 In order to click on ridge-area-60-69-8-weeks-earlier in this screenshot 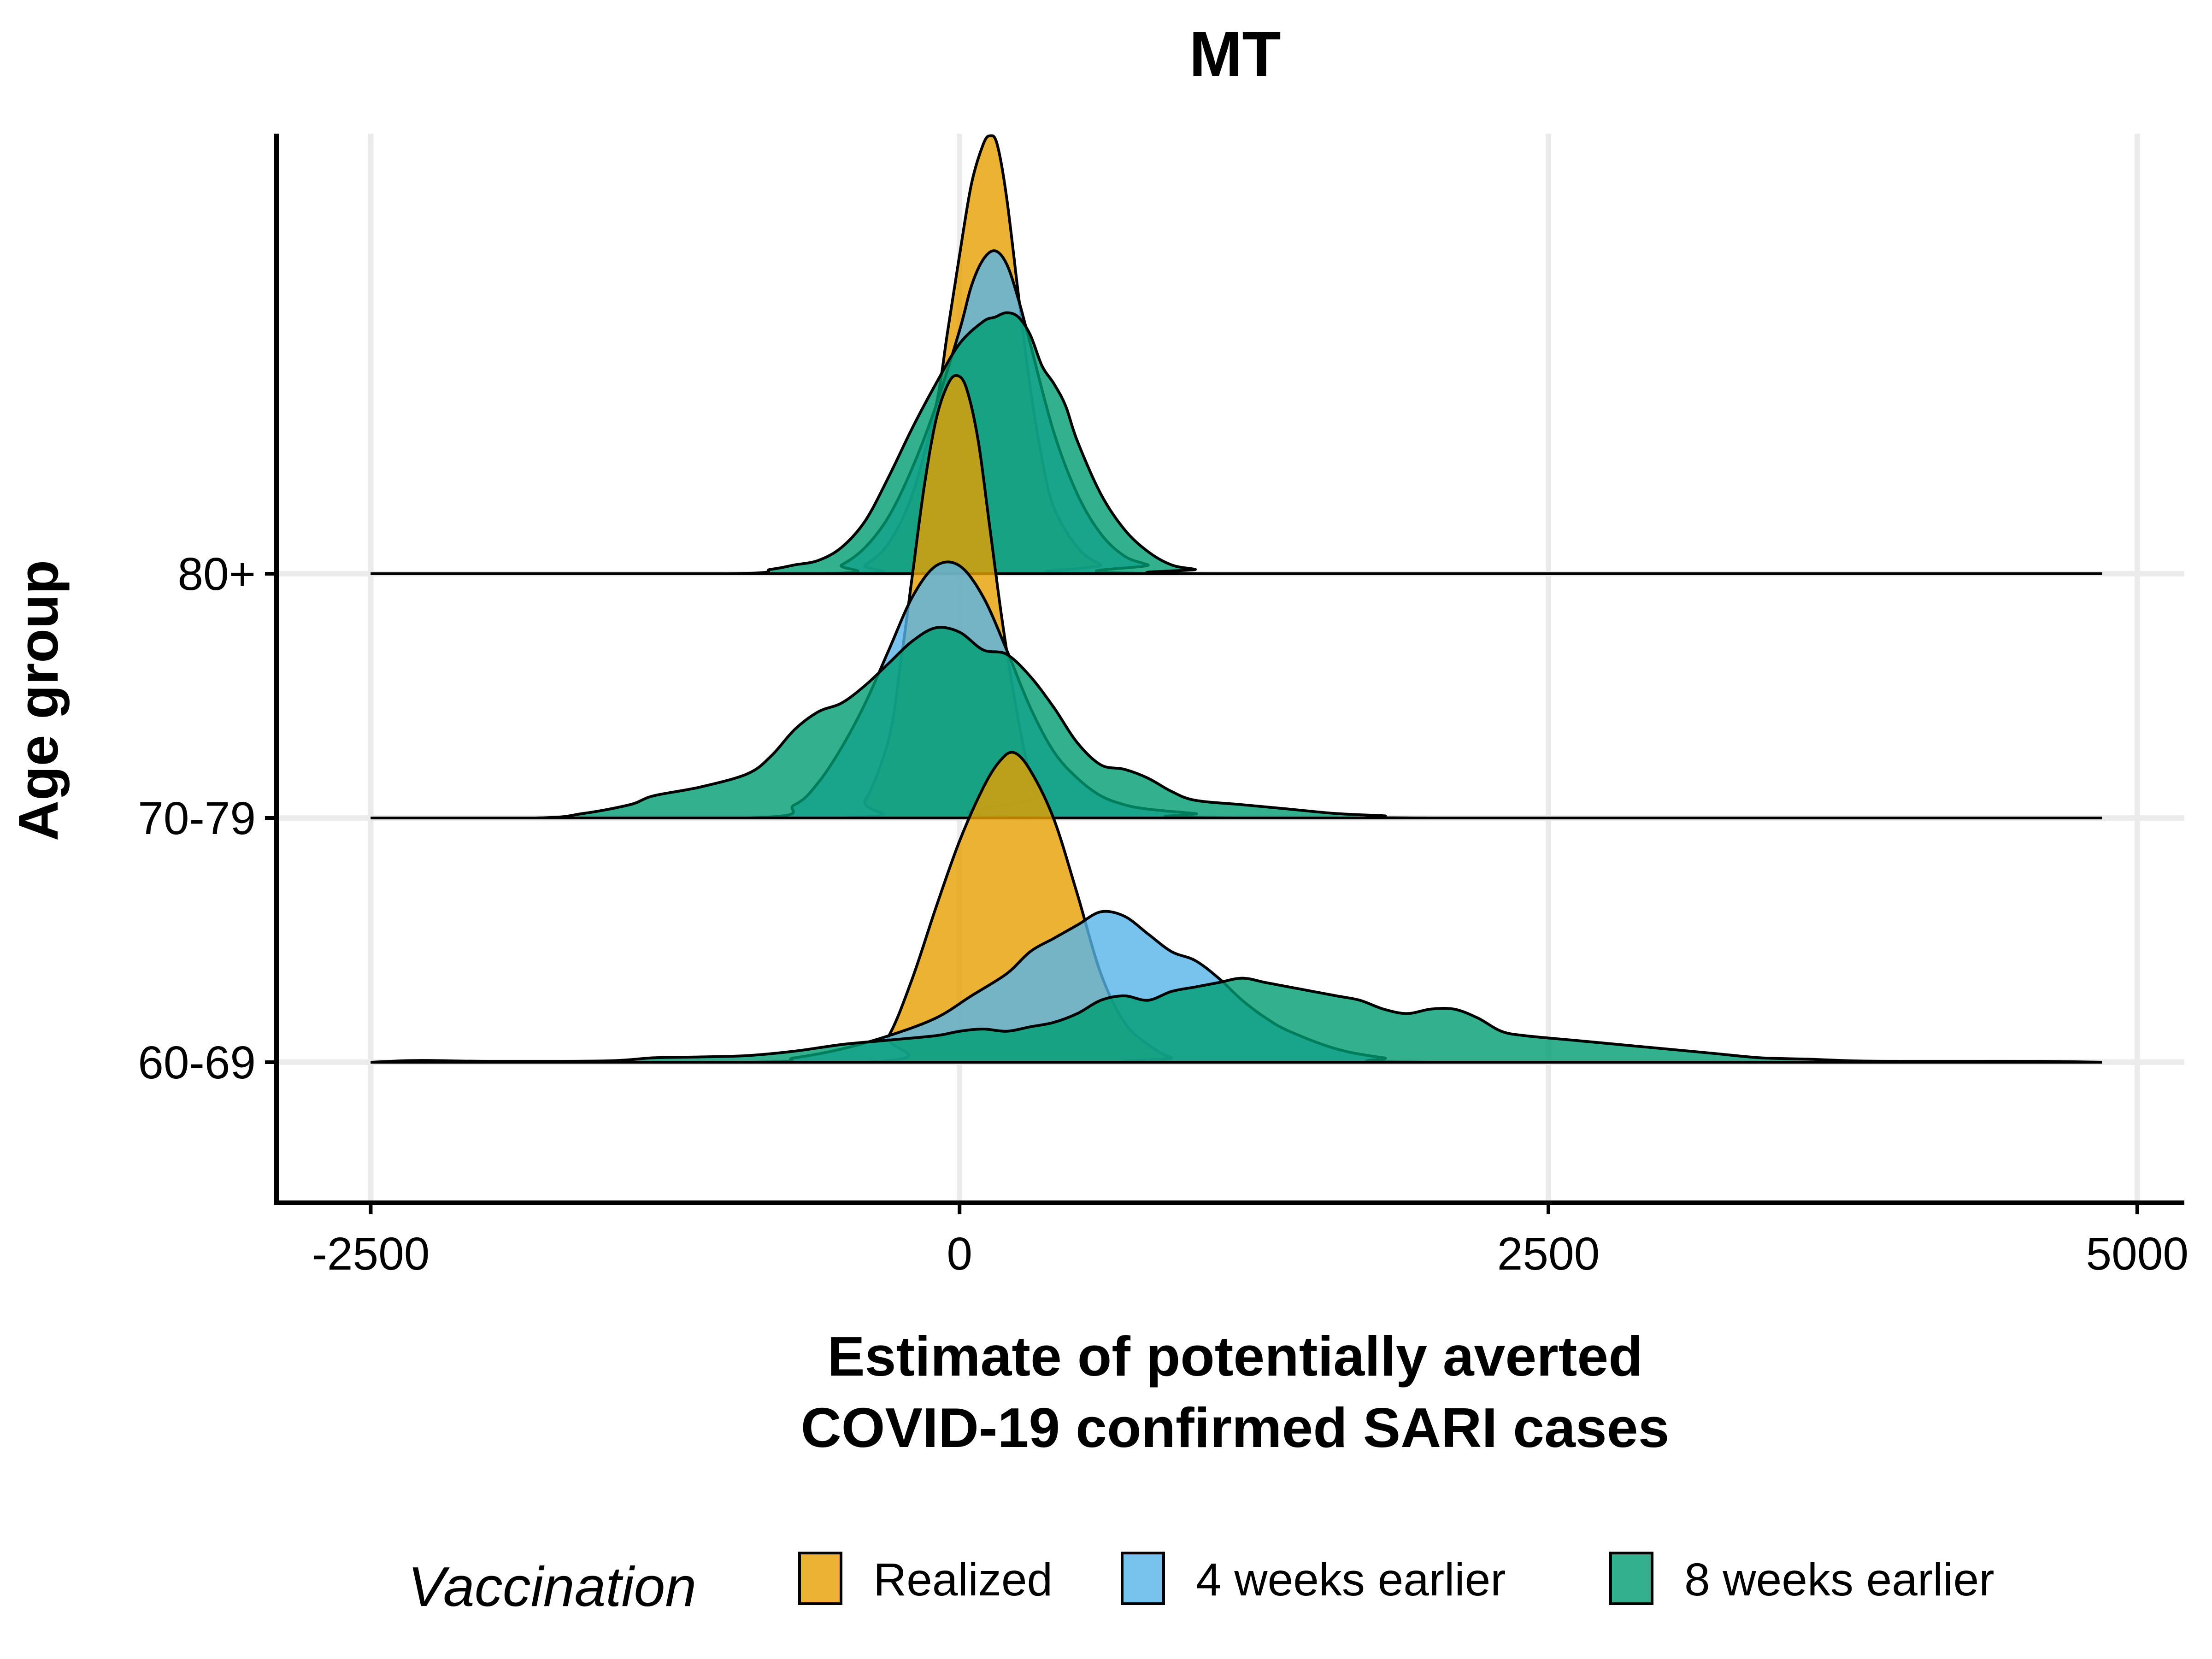, I will do `click(1236, 1020)`.